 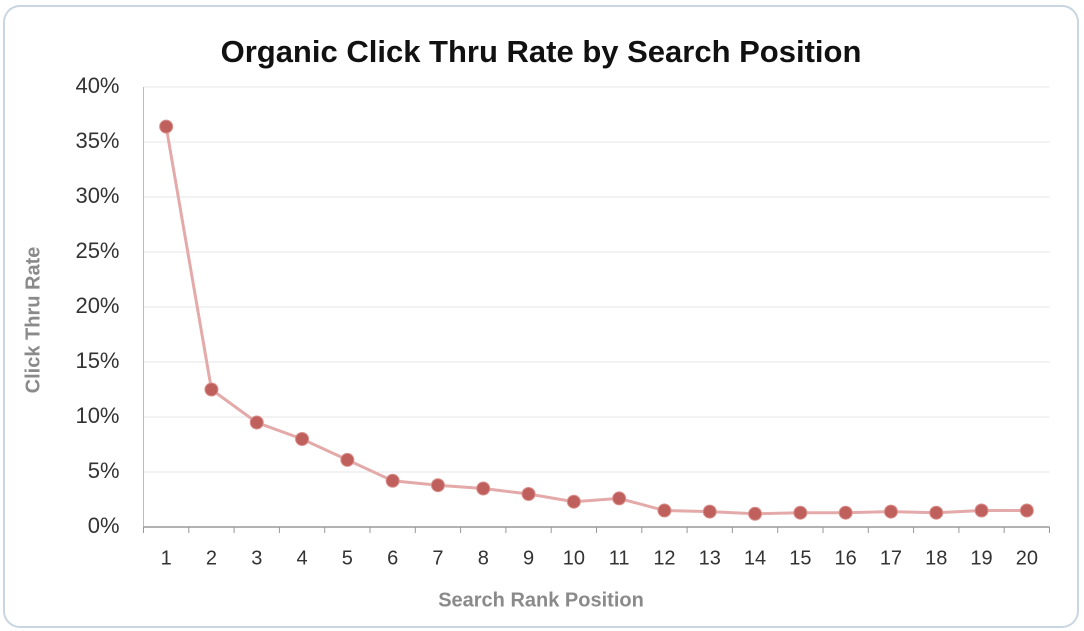 What do you see at coordinates (97, 195) in the screenshot?
I see `y-tick-label: 30%` at bounding box center [97, 195].